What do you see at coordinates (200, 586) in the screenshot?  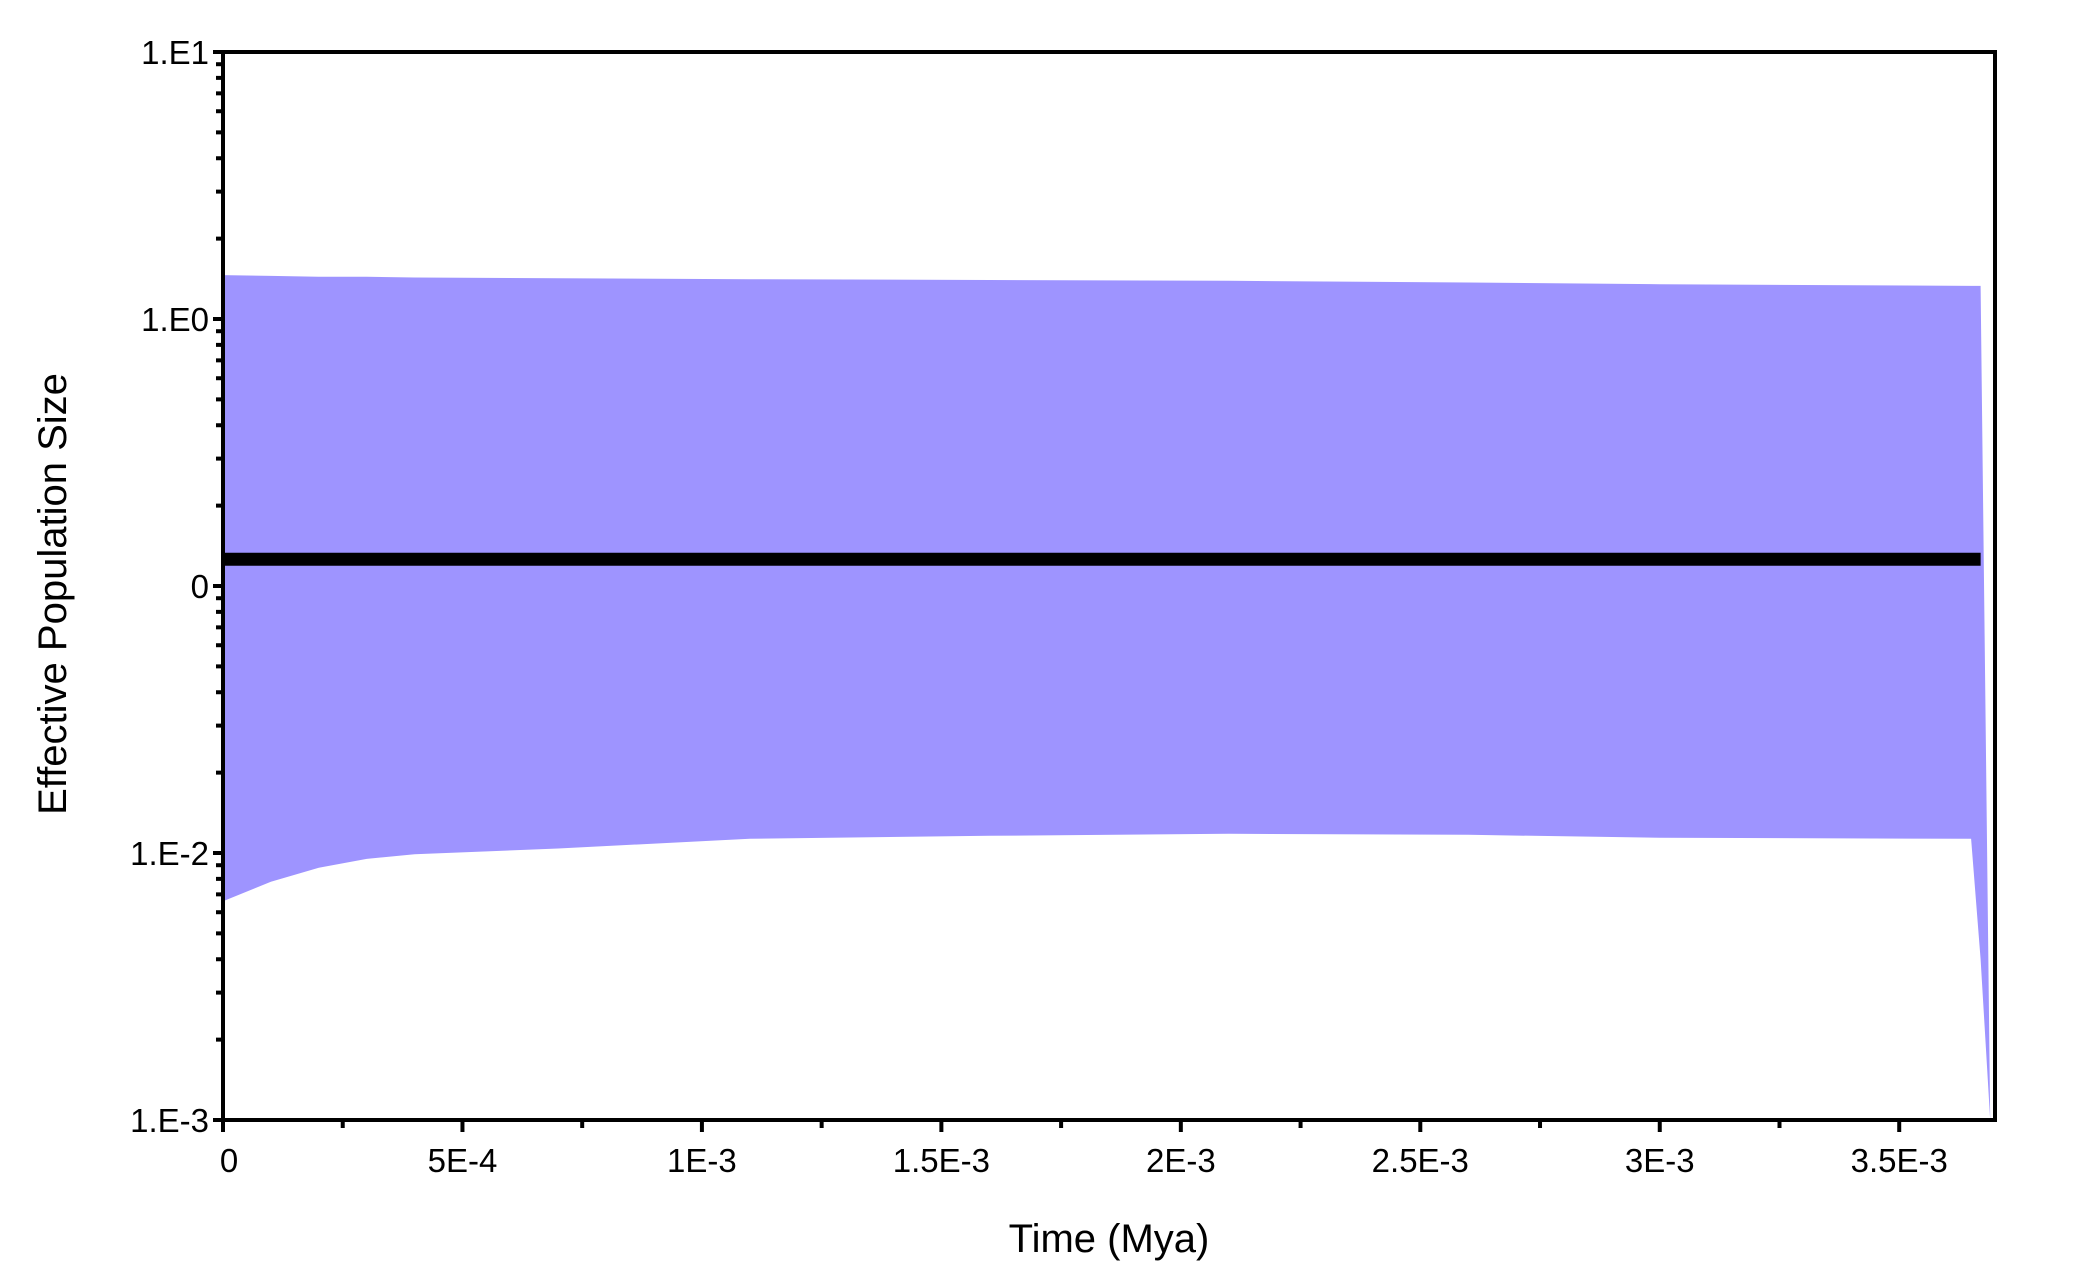 I see `y-tick-label: 0` at bounding box center [200, 586].